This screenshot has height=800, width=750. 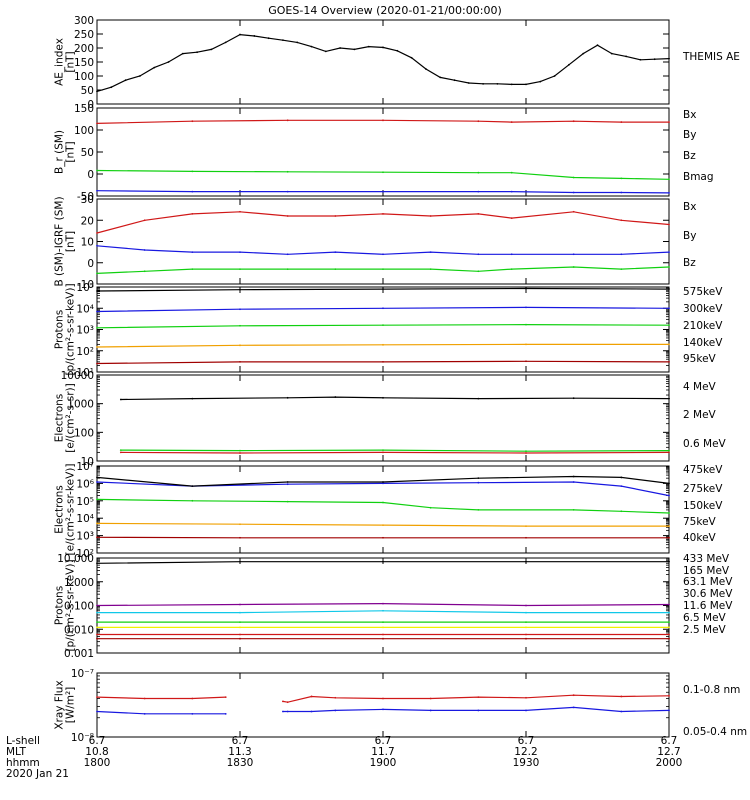 I want to click on series-line-0-1-0-8-nm, so click(x=161, y=698).